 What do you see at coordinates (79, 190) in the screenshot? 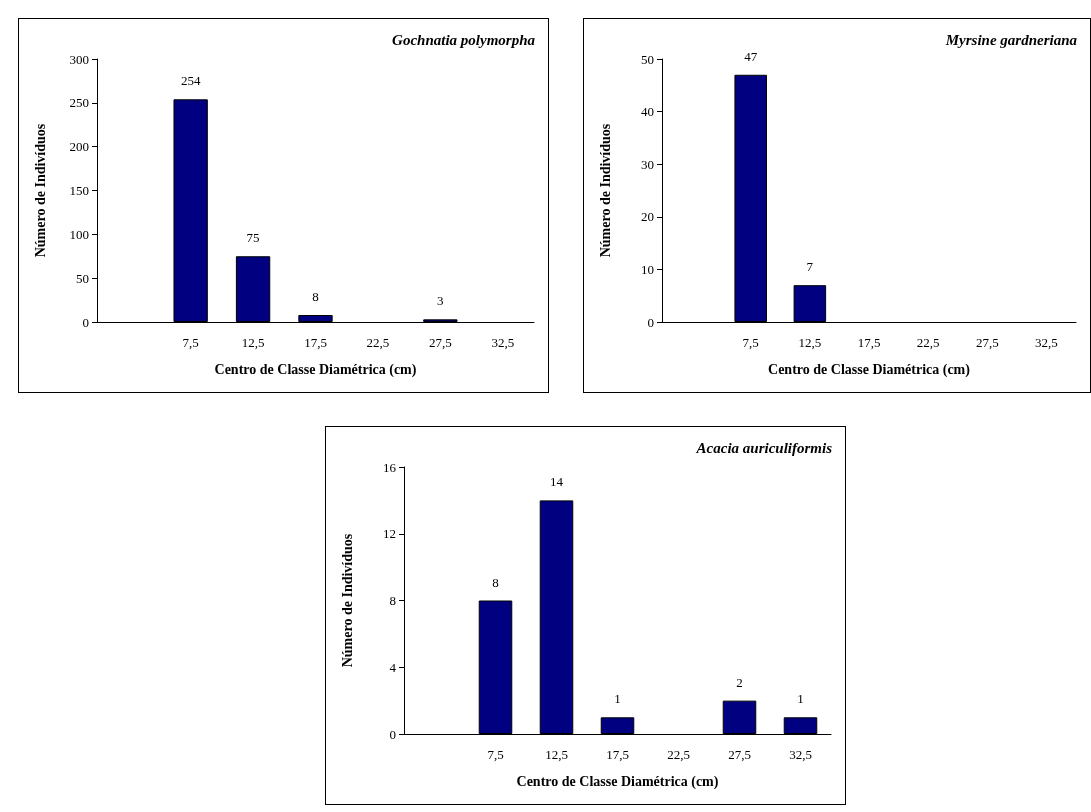
I see `y-tick-label: 150` at bounding box center [79, 190].